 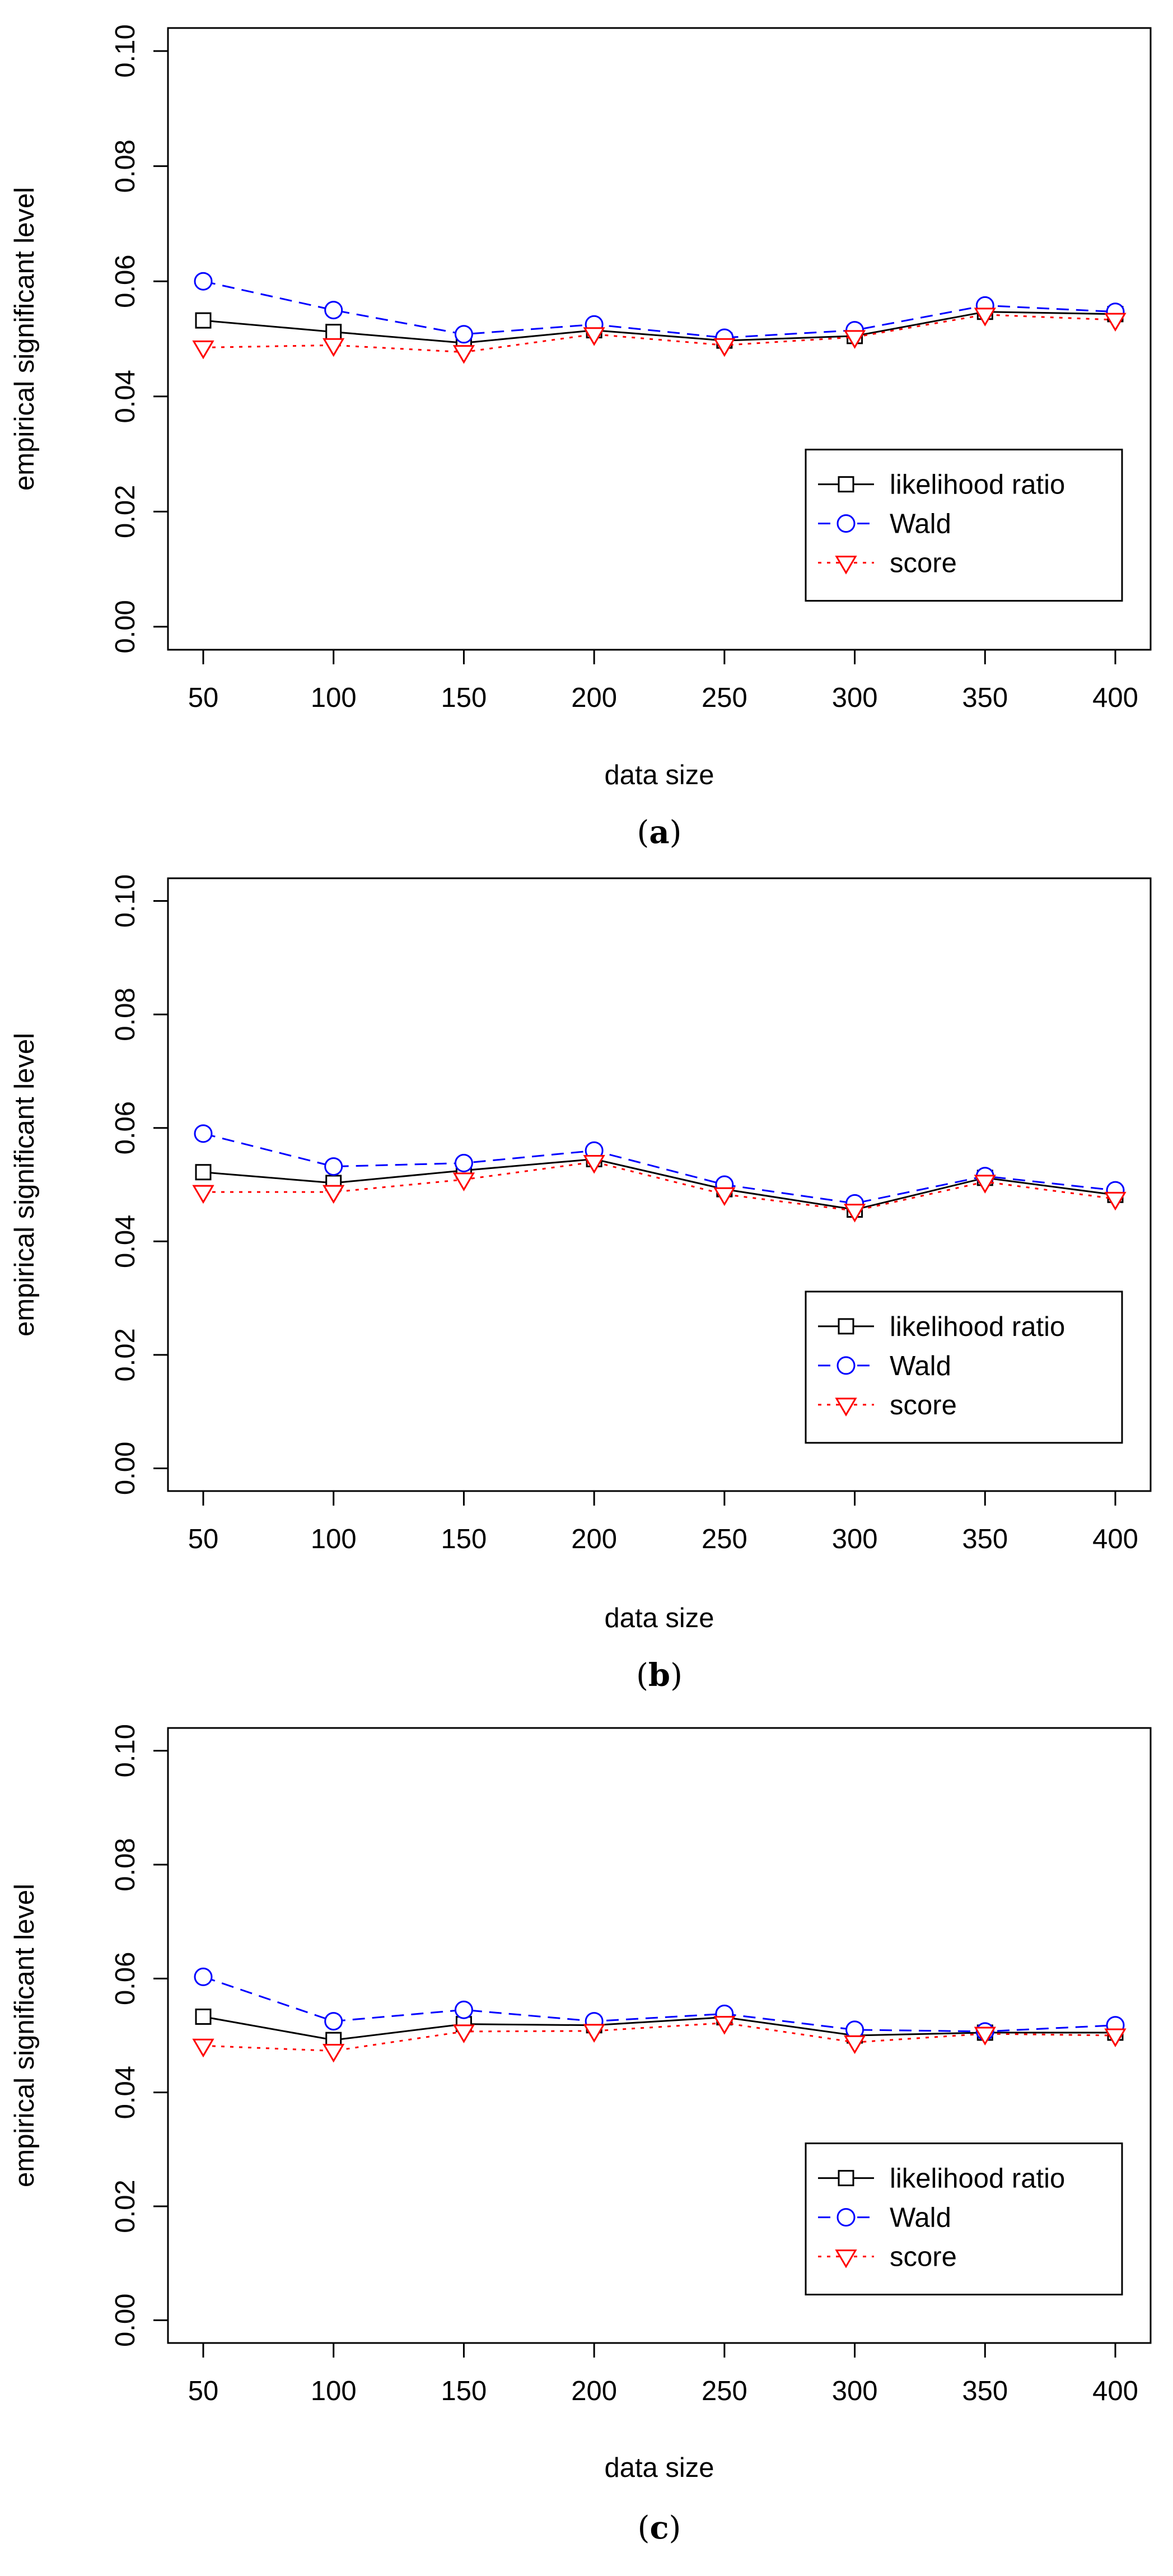 What do you see at coordinates (125, 1014) in the screenshot?
I see `y-tick-label: 0.08` at bounding box center [125, 1014].